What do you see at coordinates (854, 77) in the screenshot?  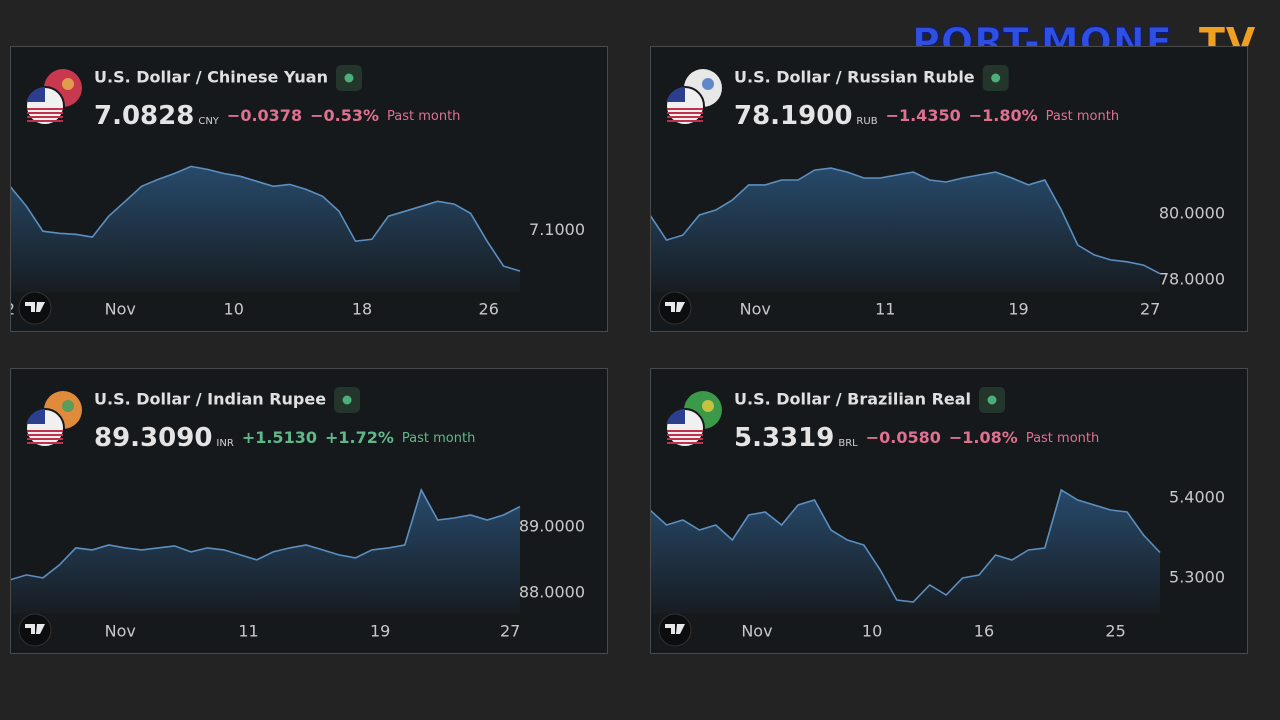 I see `pair-title: U.S. Dollar / Russian Ruble` at bounding box center [854, 77].